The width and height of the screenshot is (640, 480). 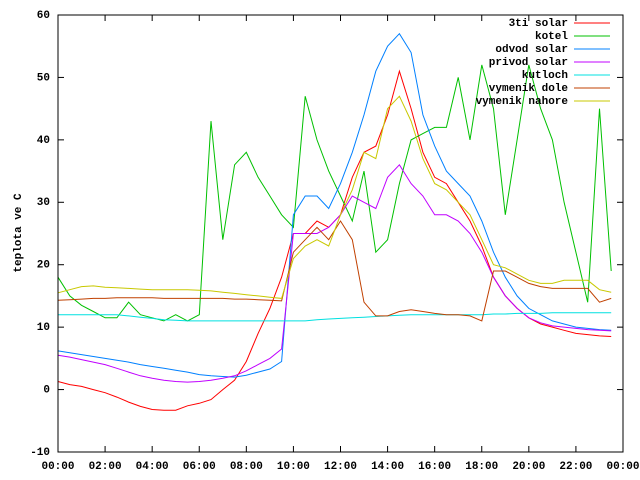 What do you see at coordinates (105, 467) in the screenshot?
I see `x-tick-label: 02:00` at bounding box center [105, 467].